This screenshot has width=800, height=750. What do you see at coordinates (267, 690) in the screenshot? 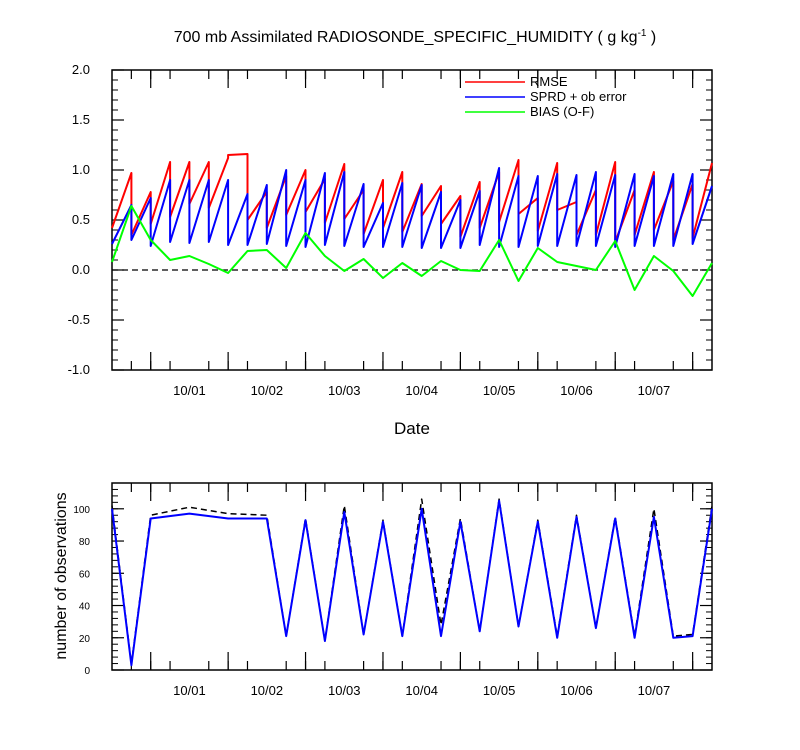
I see `bottom-x-tick-label: 10/02` at bounding box center [267, 690].